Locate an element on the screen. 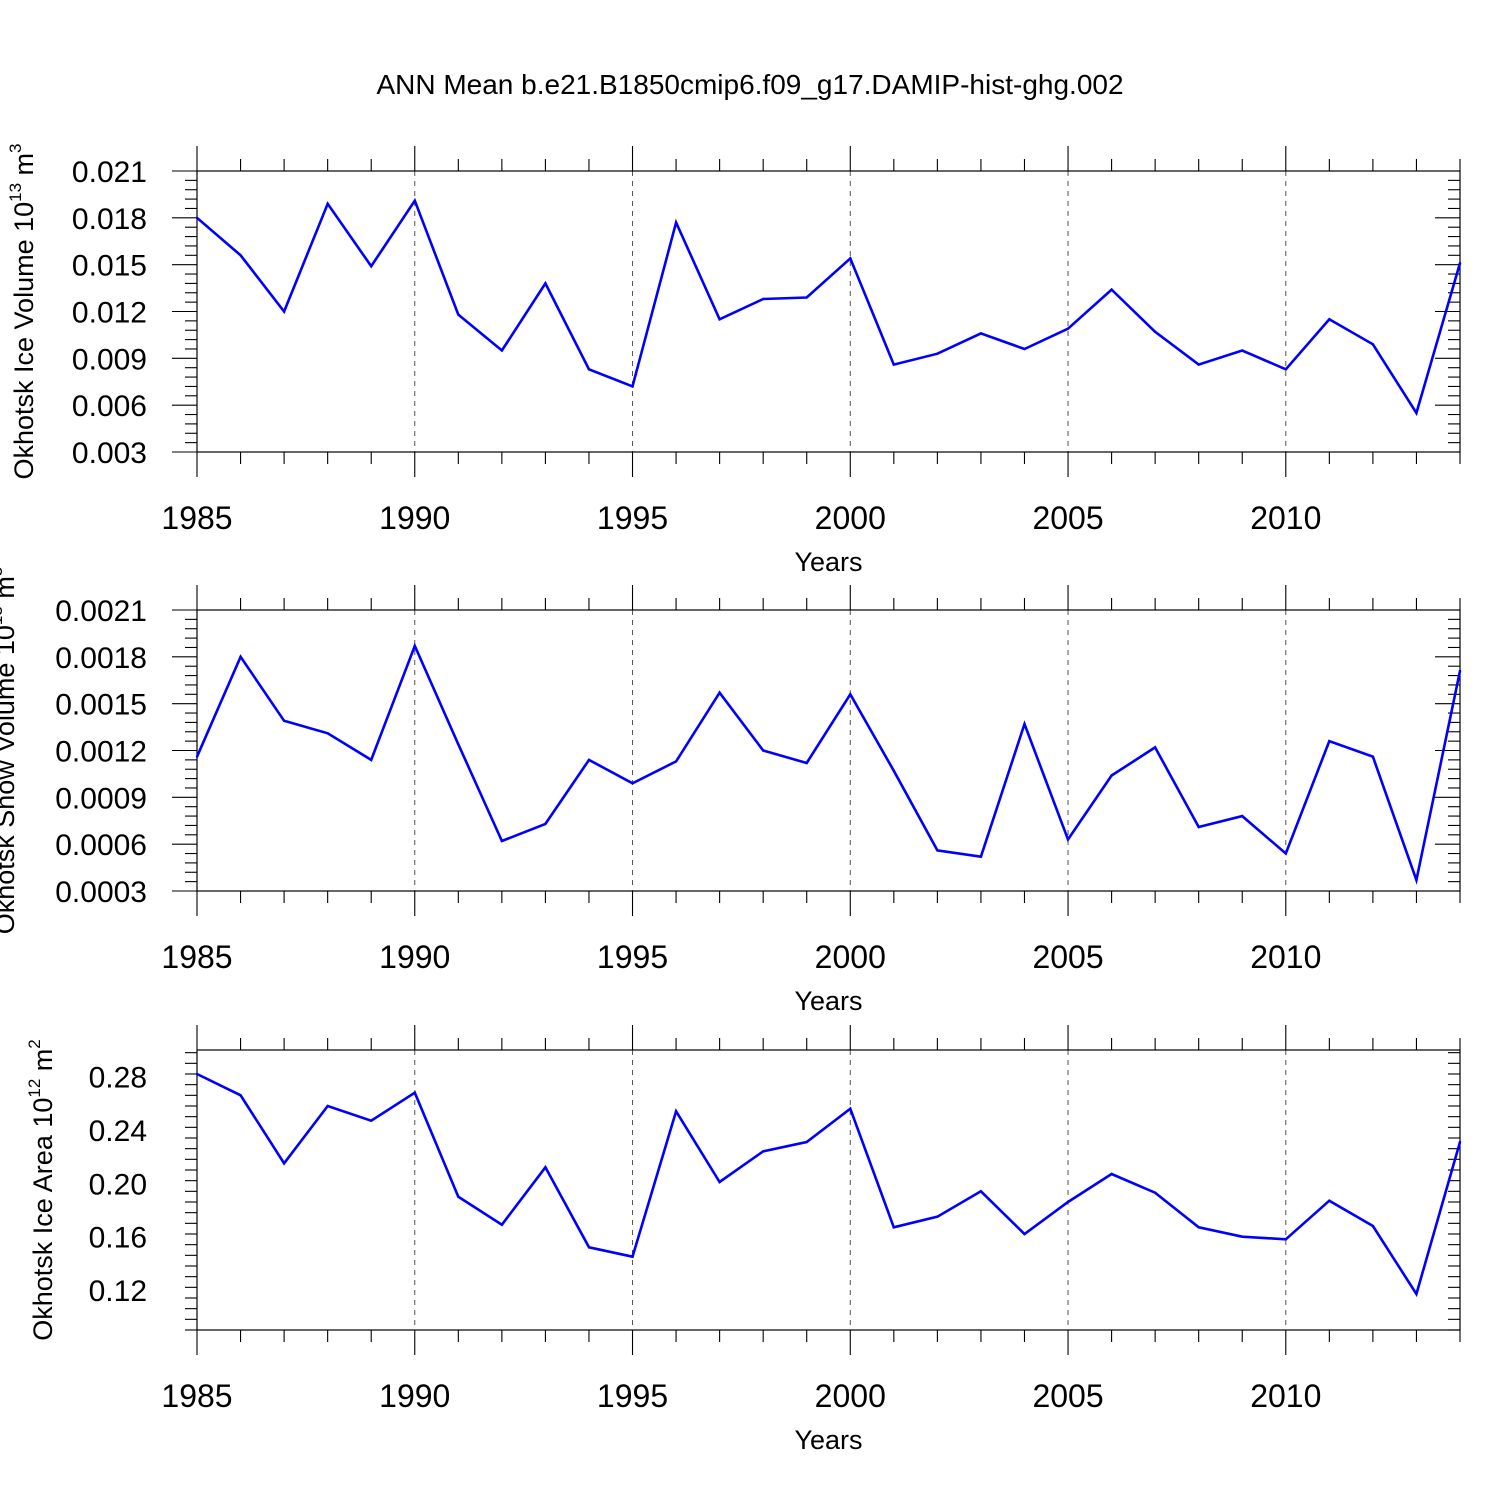 This screenshot has width=1500, height=1500. chart-0-ytick-label: 0.021 is located at coordinates (109, 172).